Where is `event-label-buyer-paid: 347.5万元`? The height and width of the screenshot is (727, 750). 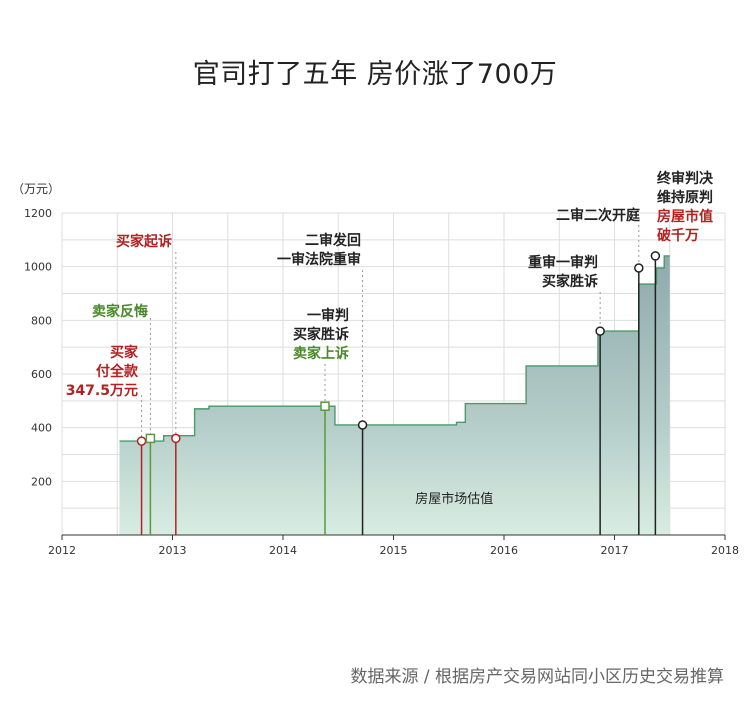 event-label-buyer-paid: 347.5万元 is located at coordinates (102, 391).